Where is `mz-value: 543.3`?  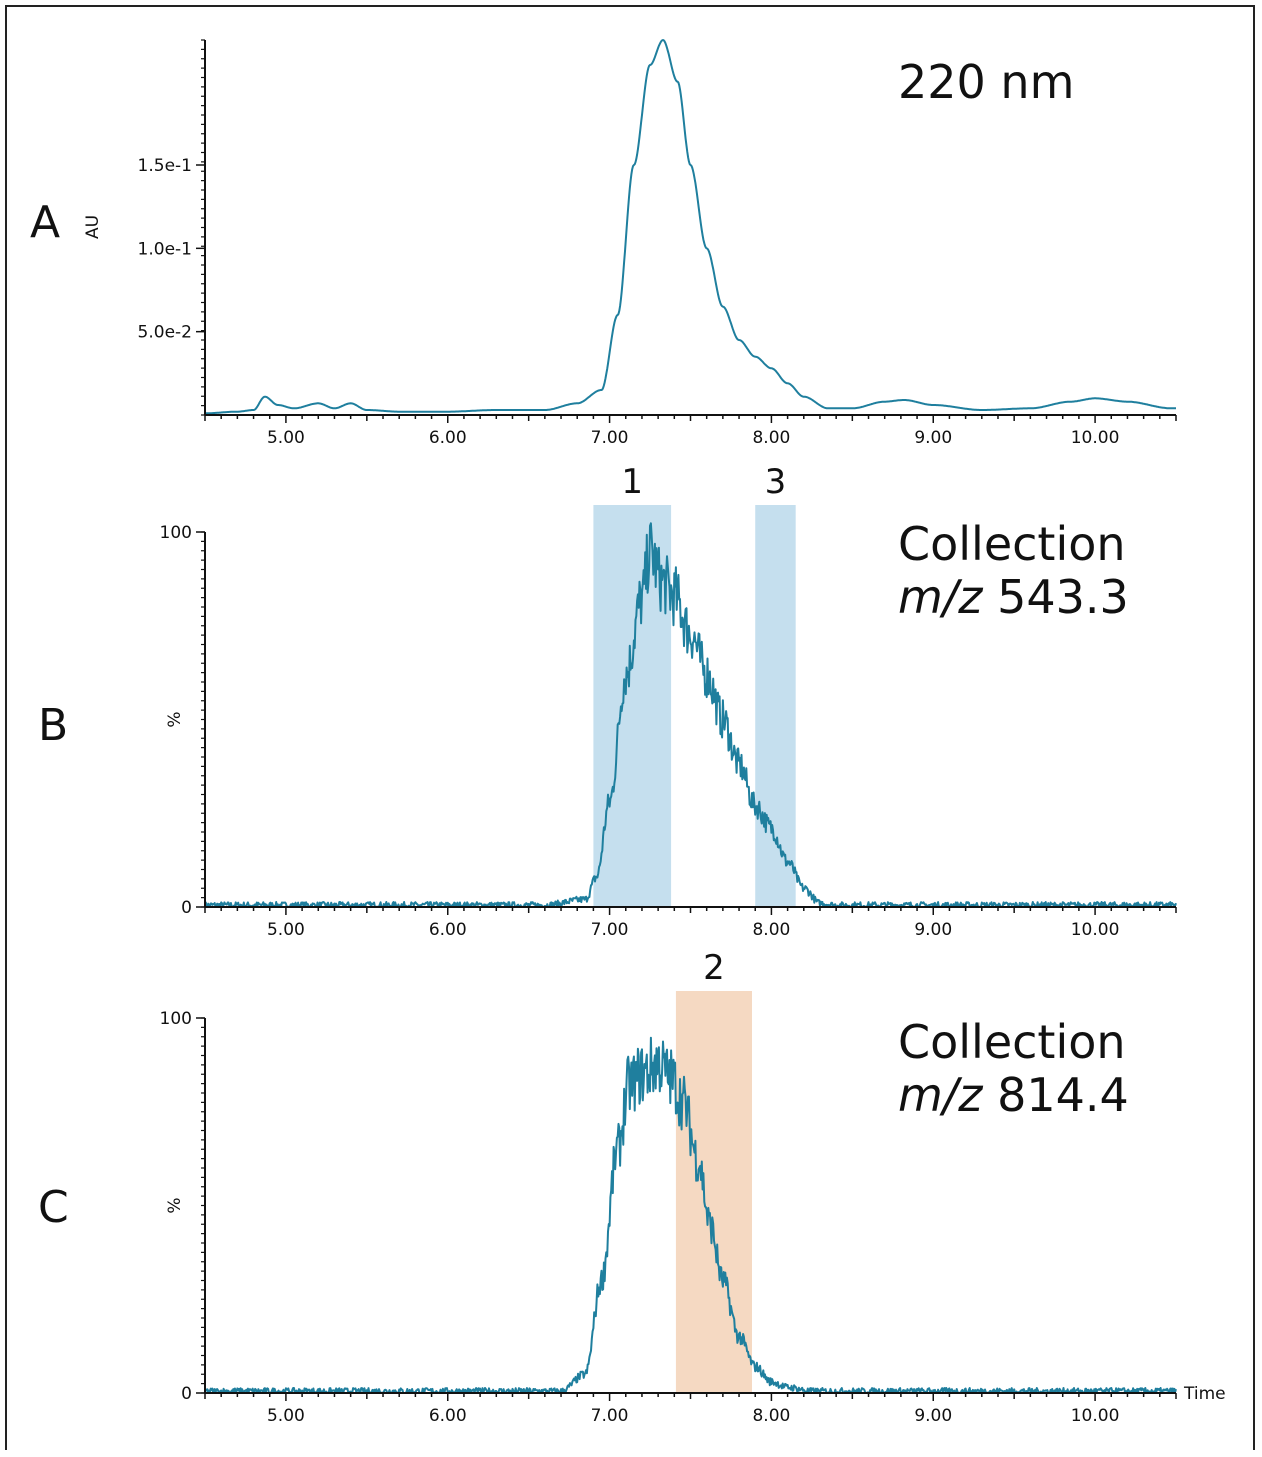
mz-value: 543.3 is located at coordinates (1055, 597).